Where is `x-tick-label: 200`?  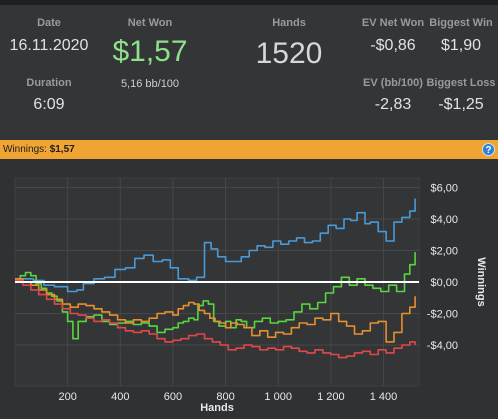
x-tick-label: 200 is located at coordinates (67, 397).